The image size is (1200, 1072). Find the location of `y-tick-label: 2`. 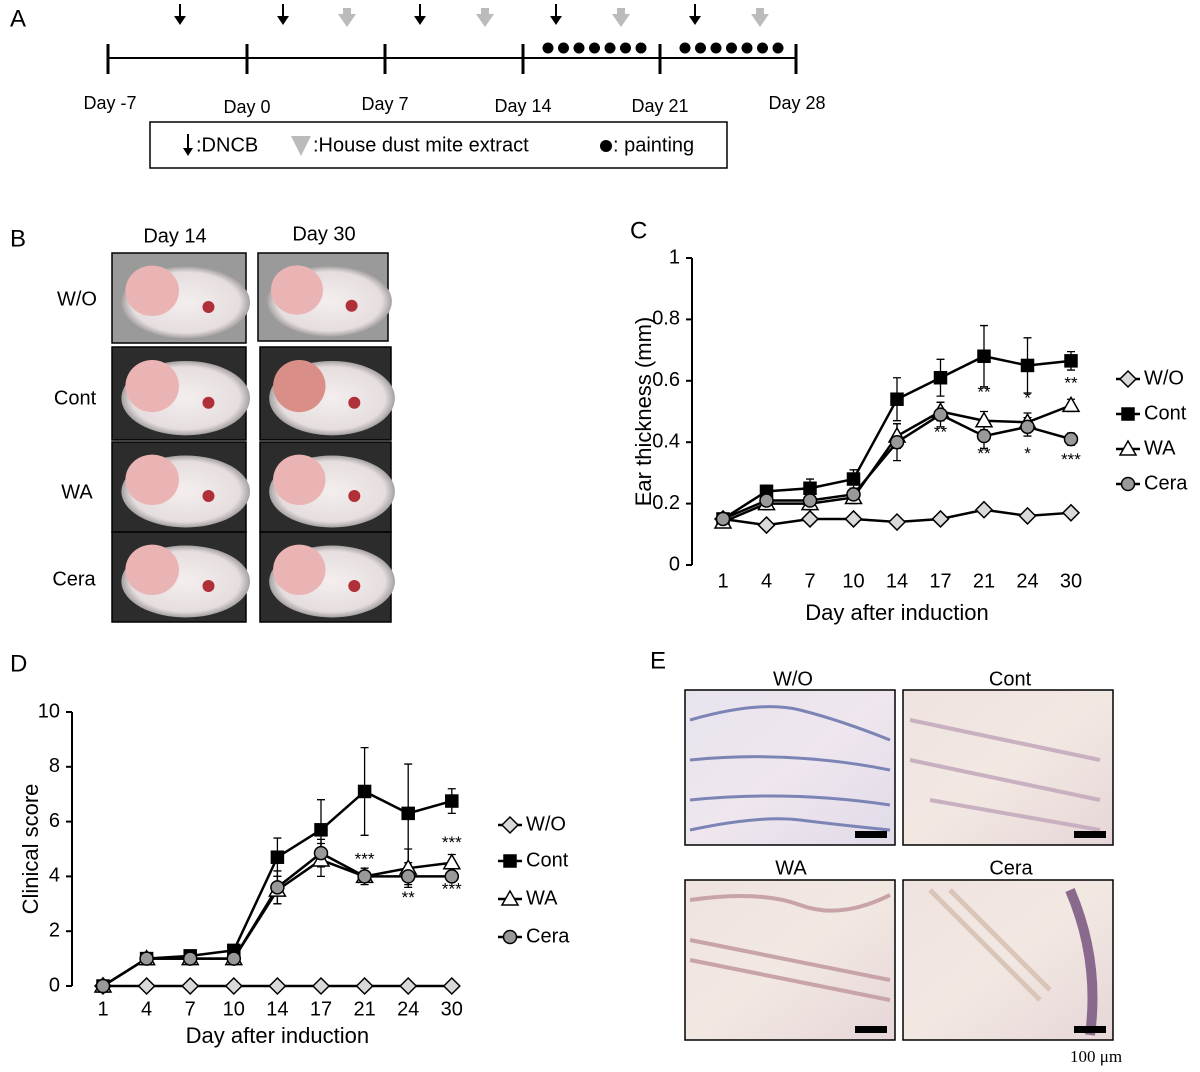

y-tick-label: 2 is located at coordinates (54, 930).